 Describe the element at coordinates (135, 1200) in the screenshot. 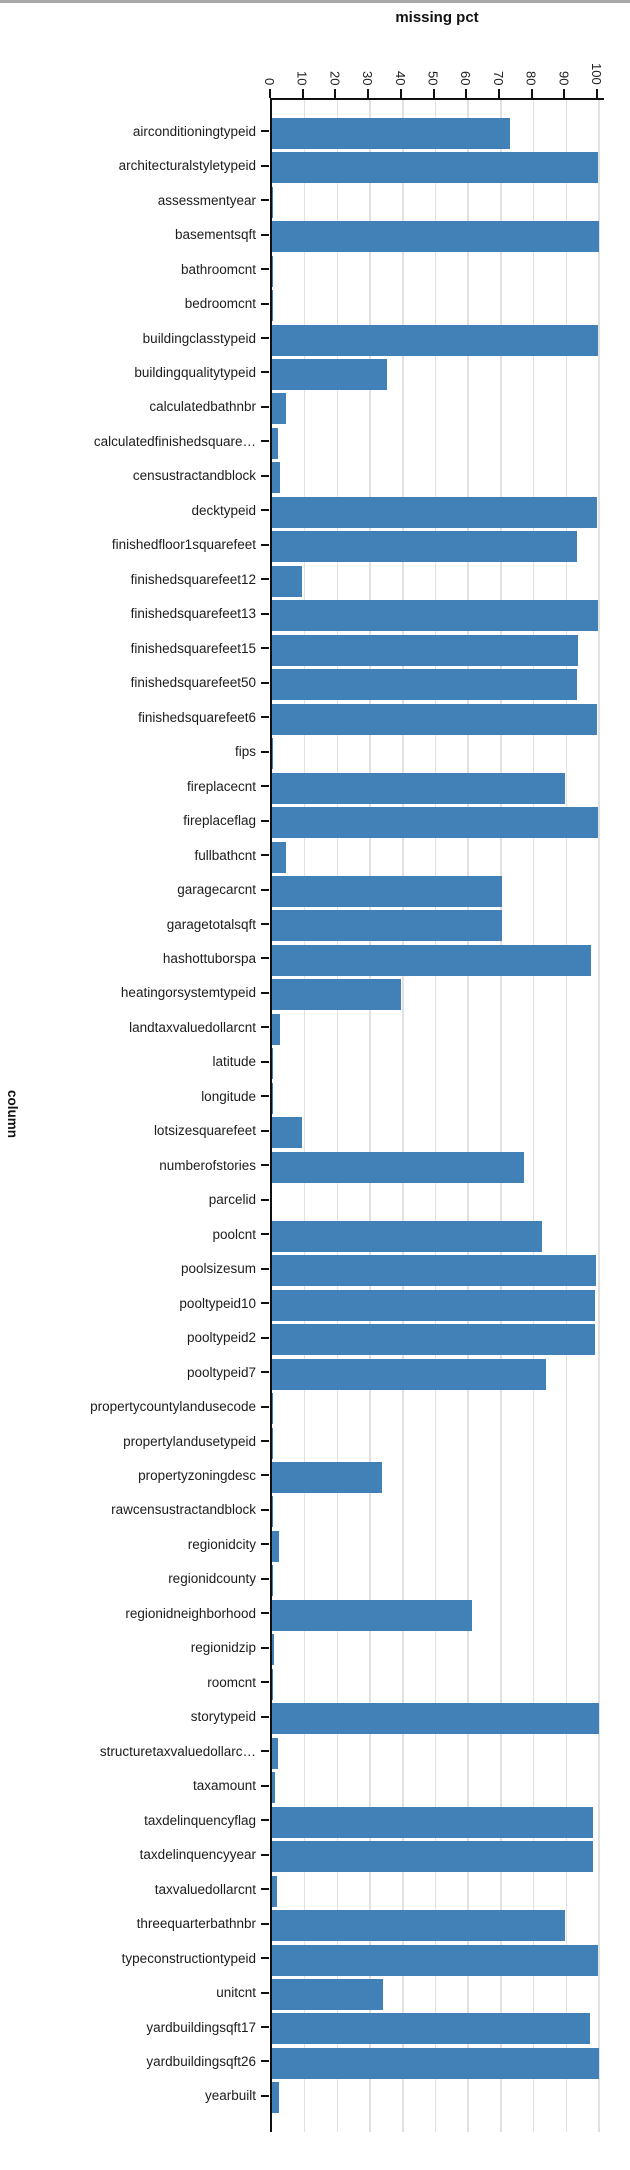

I see `label-row: parcelid` at that location.